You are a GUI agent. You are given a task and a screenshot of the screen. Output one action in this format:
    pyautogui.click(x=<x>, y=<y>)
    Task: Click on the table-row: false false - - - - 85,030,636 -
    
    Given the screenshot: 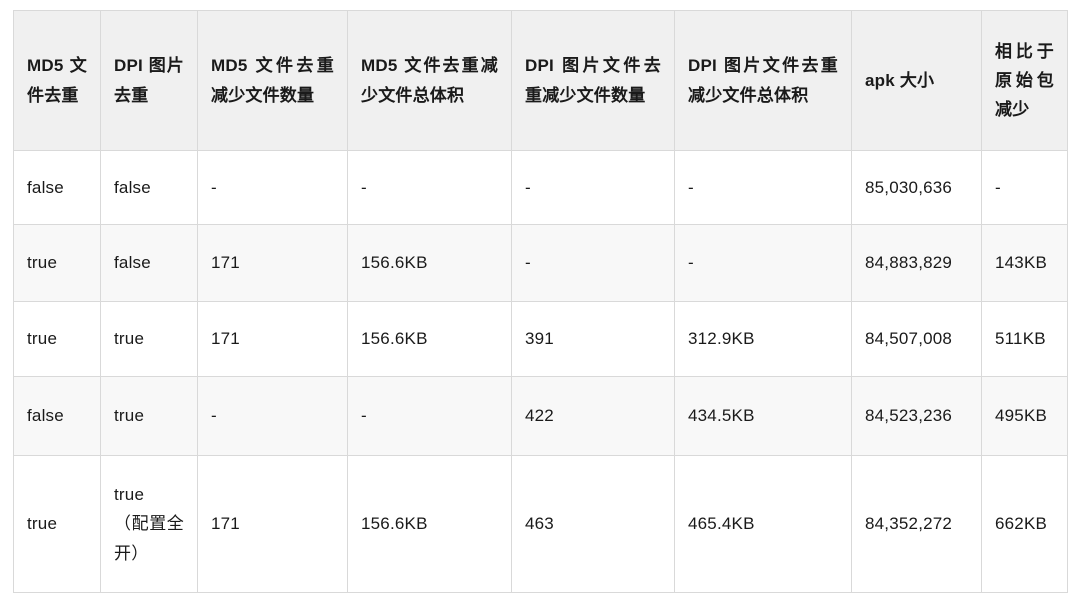 What is the action you would take?
    pyautogui.click(x=540, y=187)
    